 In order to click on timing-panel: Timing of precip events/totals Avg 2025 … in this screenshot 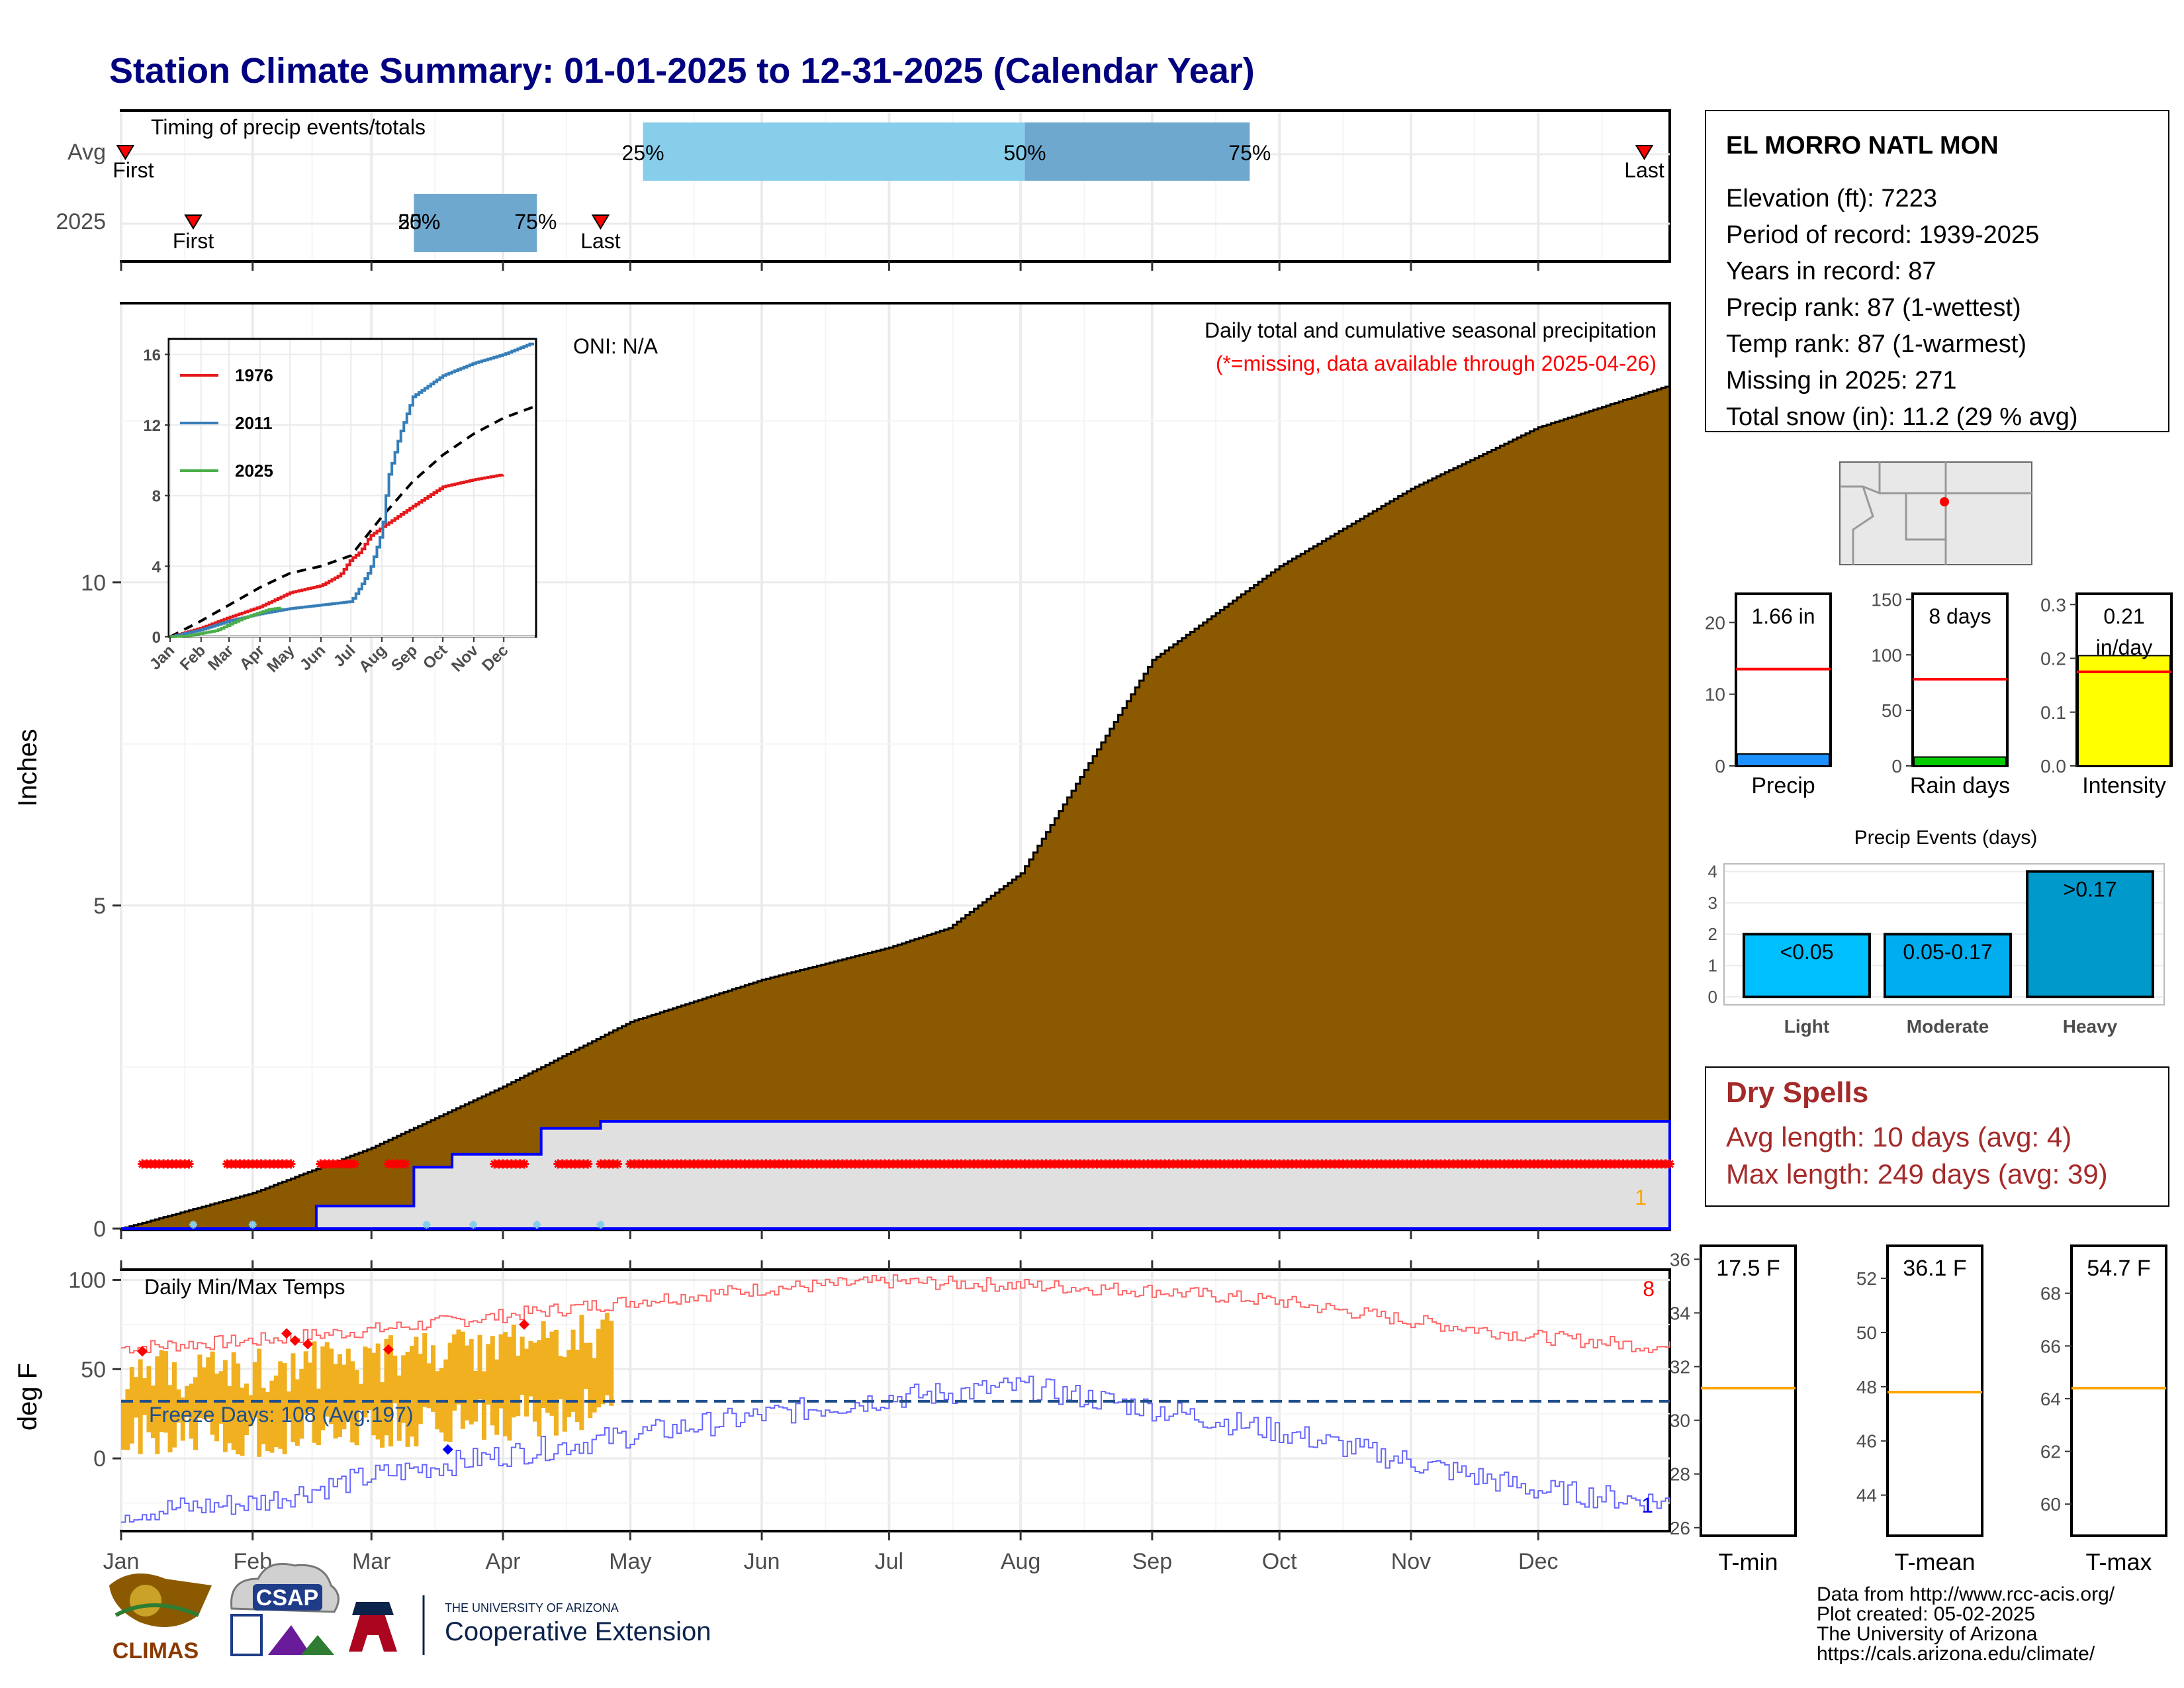, I will do `click(863, 186)`.